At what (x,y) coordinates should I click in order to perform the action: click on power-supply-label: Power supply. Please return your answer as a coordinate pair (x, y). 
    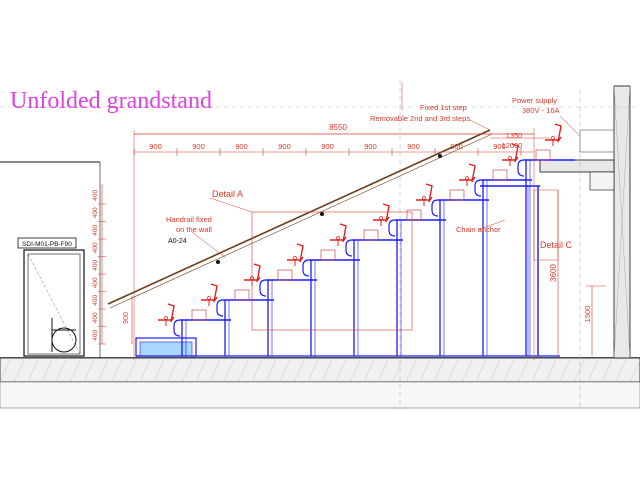
    Looking at the image, I should click on (534, 100).